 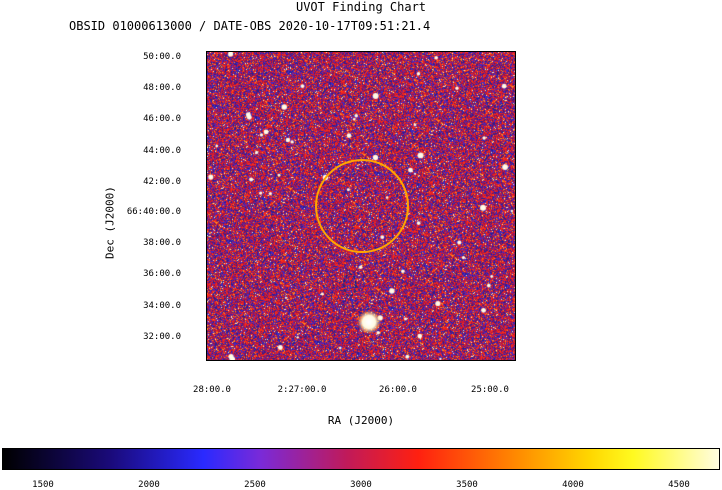 What do you see at coordinates (153, 212) in the screenshot?
I see `y-tick-label: 66:40:00.0` at bounding box center [153, 212].